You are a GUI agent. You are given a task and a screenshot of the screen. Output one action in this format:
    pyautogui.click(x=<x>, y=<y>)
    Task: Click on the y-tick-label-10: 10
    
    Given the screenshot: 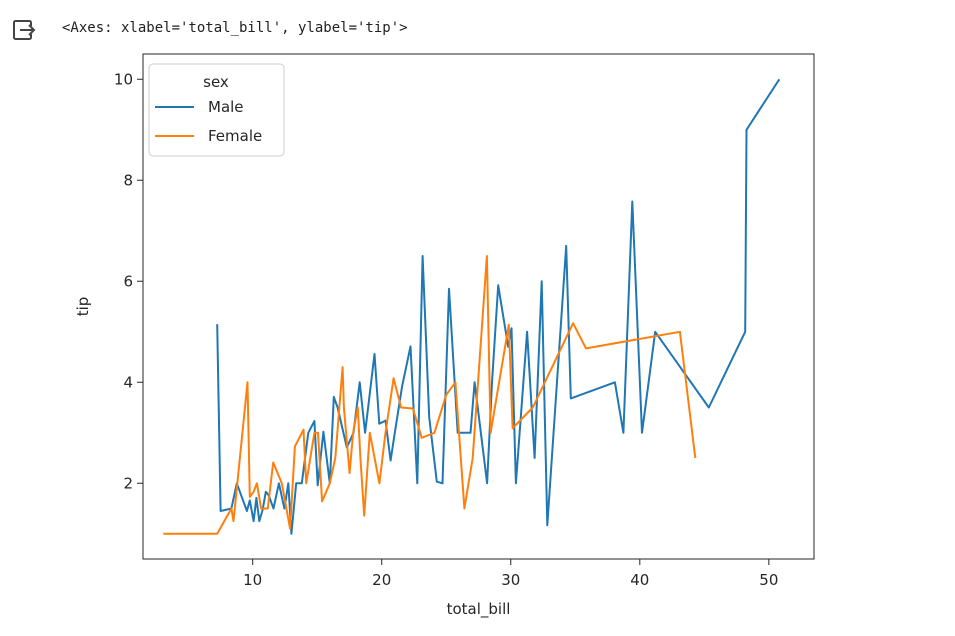 What is the action you would take?
    pyautogui.click(x=123, y=79)
    